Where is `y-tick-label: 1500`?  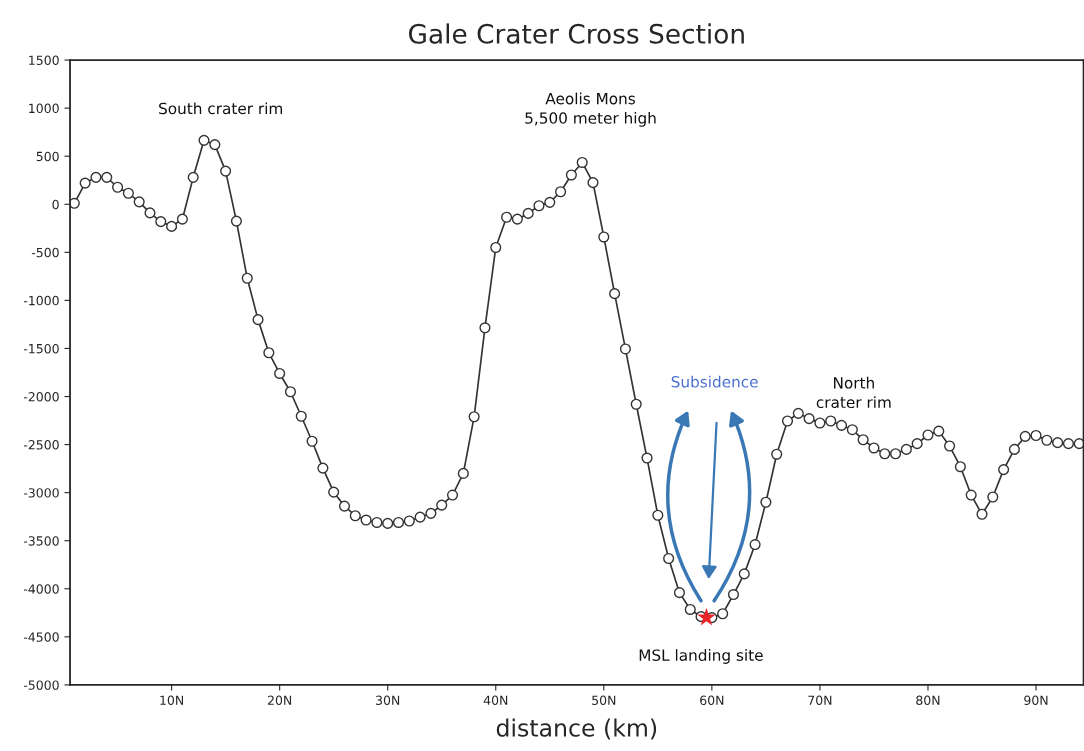 y-tick-label: 1500 is located at coordinates (44, 60).